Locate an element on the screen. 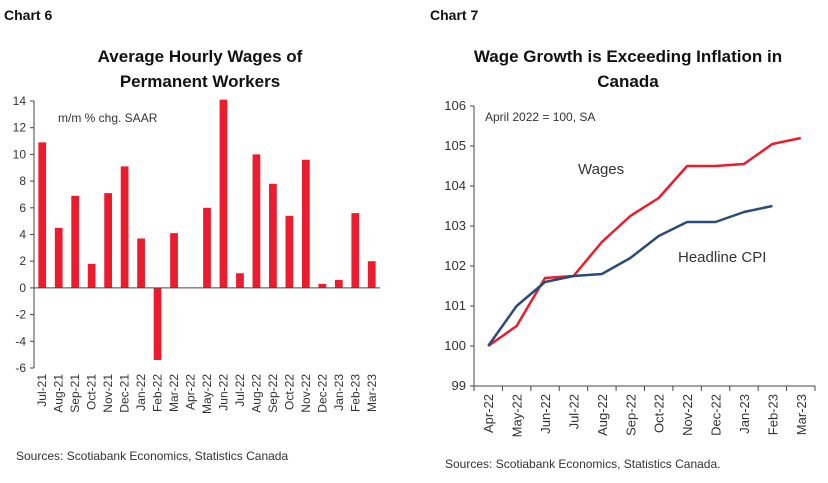 This screenshot has width=828, height=483. chart-6-x-tick-label: Sep-22 is located at coordinates (273, 393).